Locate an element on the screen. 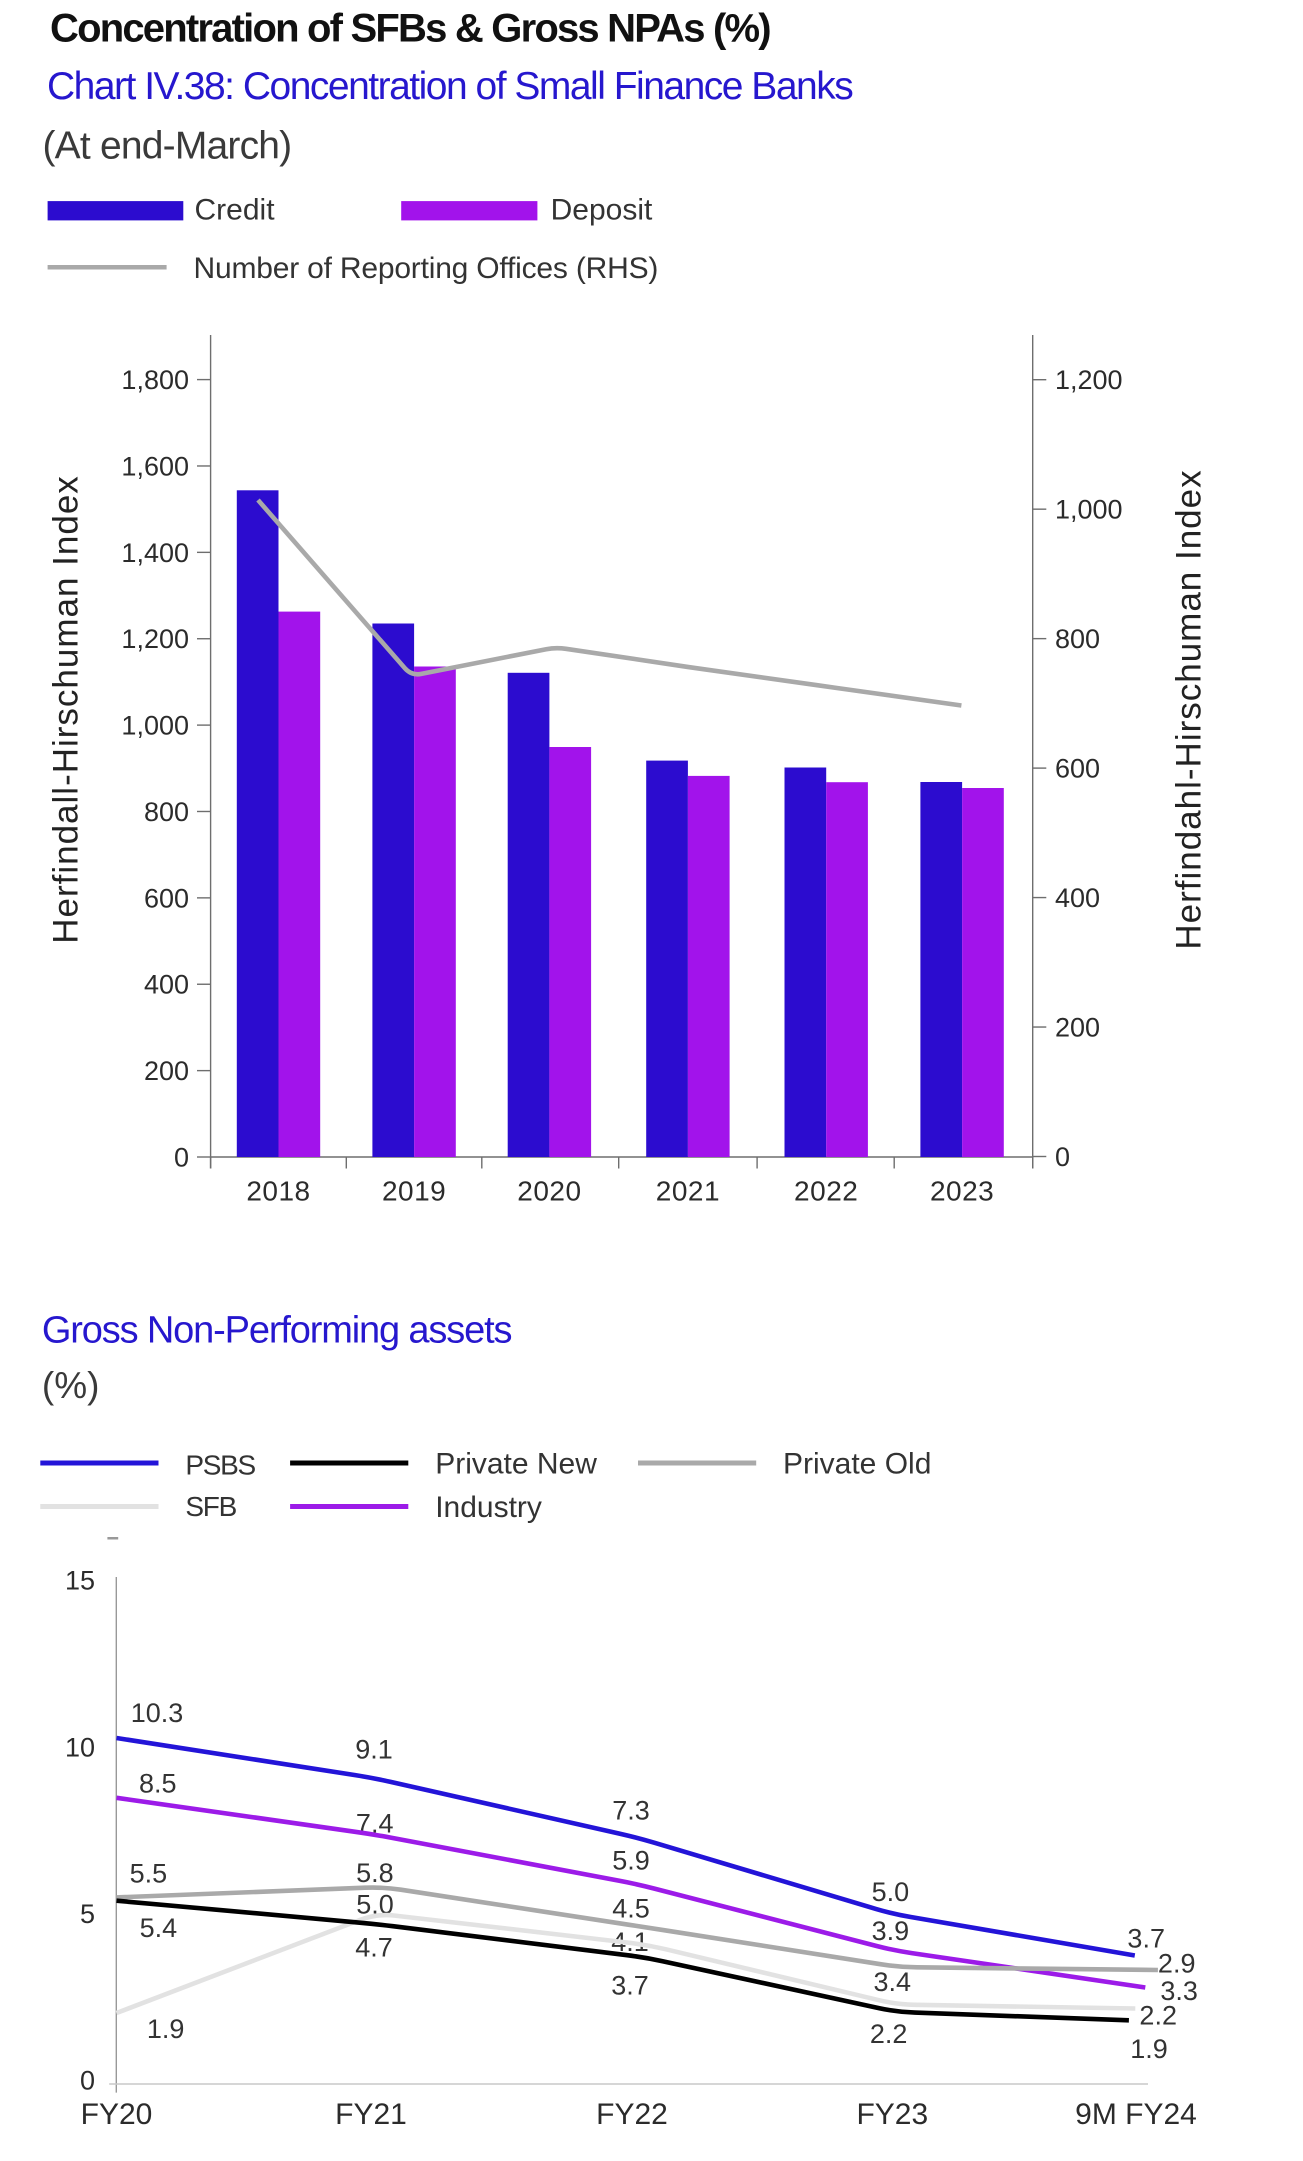 This screenshot has height=2161, width=1303. svg-text: 2023 is located at coordinates (962, 1191).